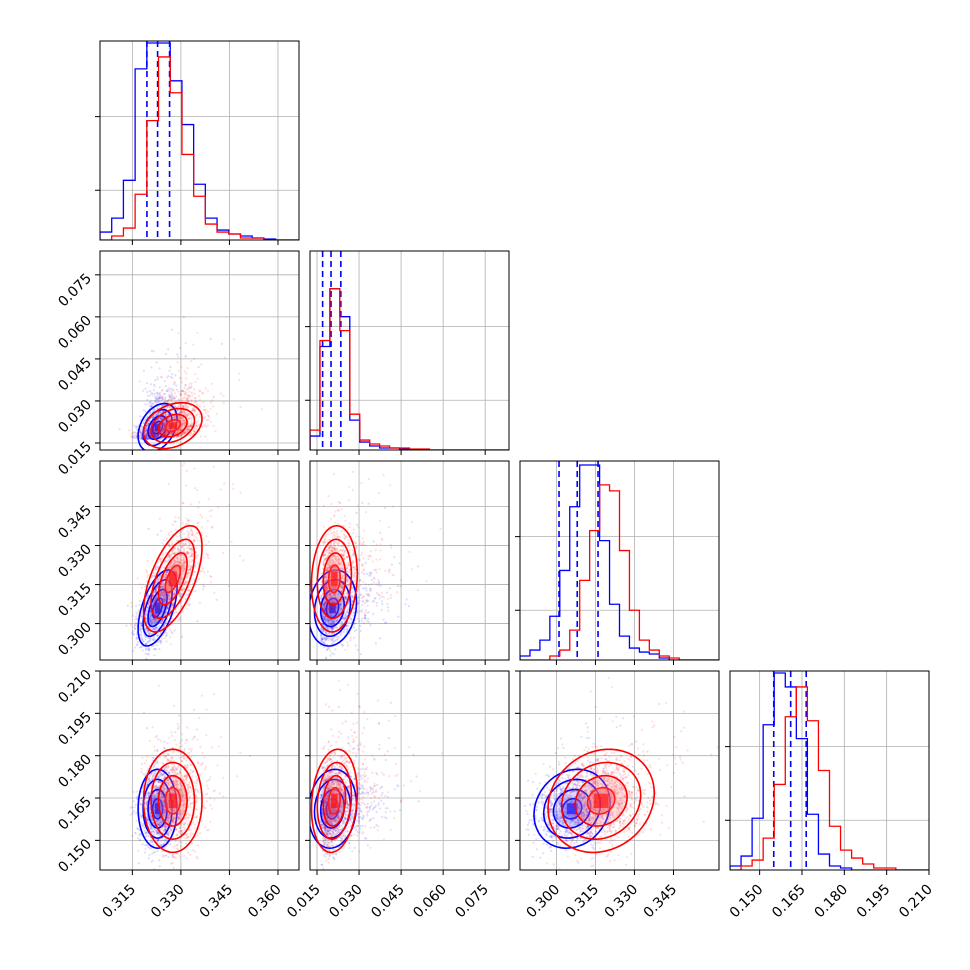 The height and width of the screenshot is (970, 970). I want to click on x-tick-label: 0.360, so click(265, 902).